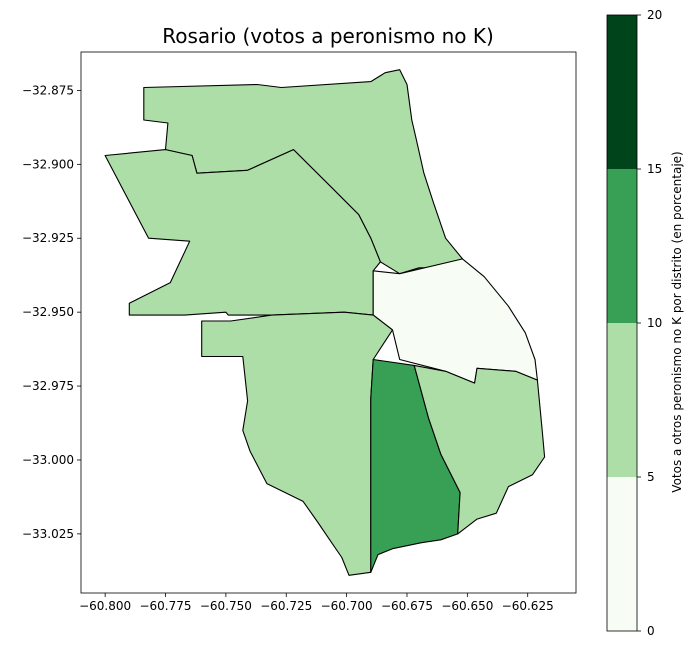 The image size is (694, 649). Describe the element at coordinates (165, 606) in the screenshot. I see `x-tick-label: −60.775` at that location.